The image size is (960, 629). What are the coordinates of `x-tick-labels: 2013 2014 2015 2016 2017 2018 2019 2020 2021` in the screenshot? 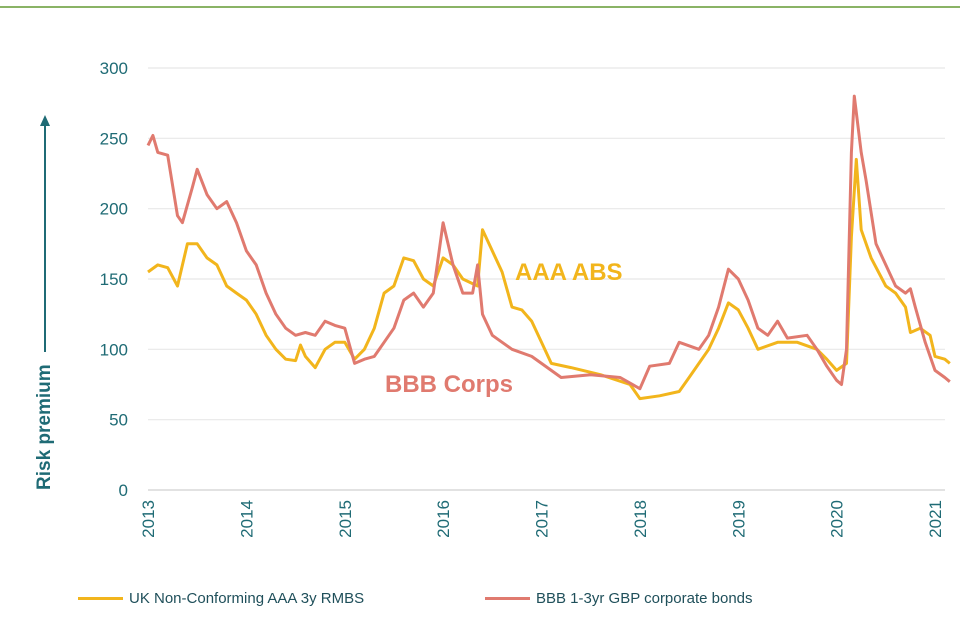 It's located at (542, 519).